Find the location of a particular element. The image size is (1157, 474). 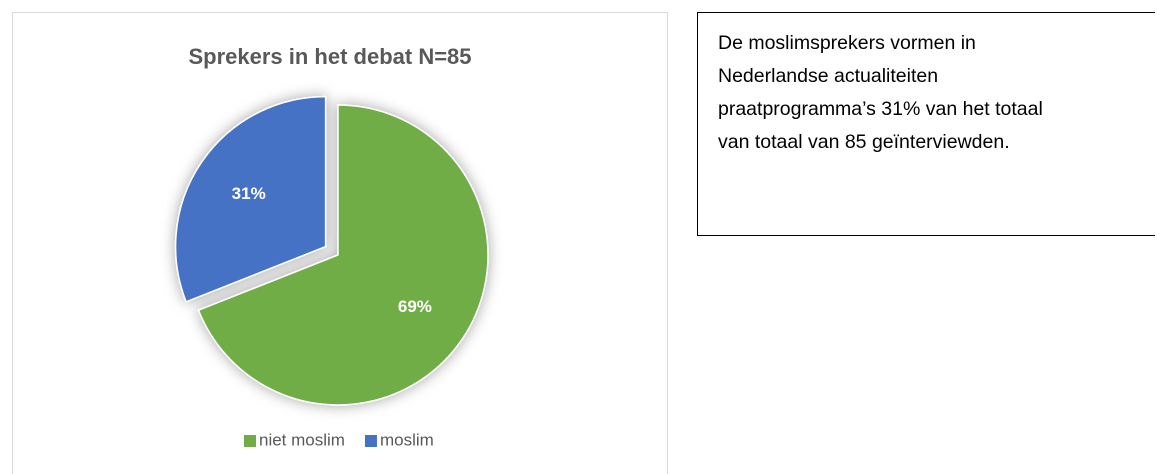

data-label: 69% is located at coordinates (415, 306).